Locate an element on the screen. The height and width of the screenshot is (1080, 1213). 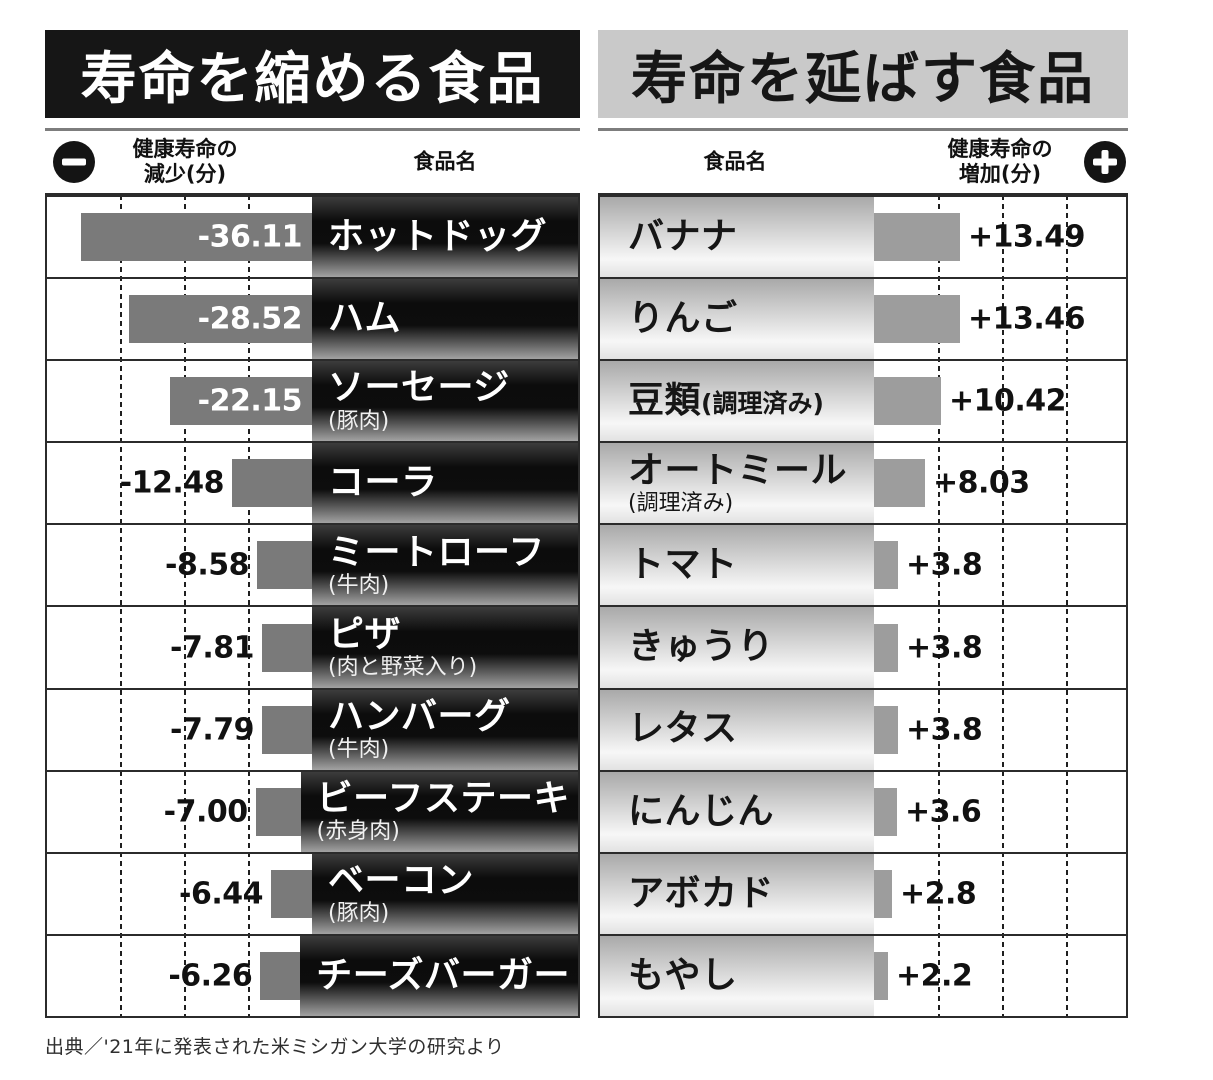
food-name: ビーフステーキ is located at coordinates (443, 798).